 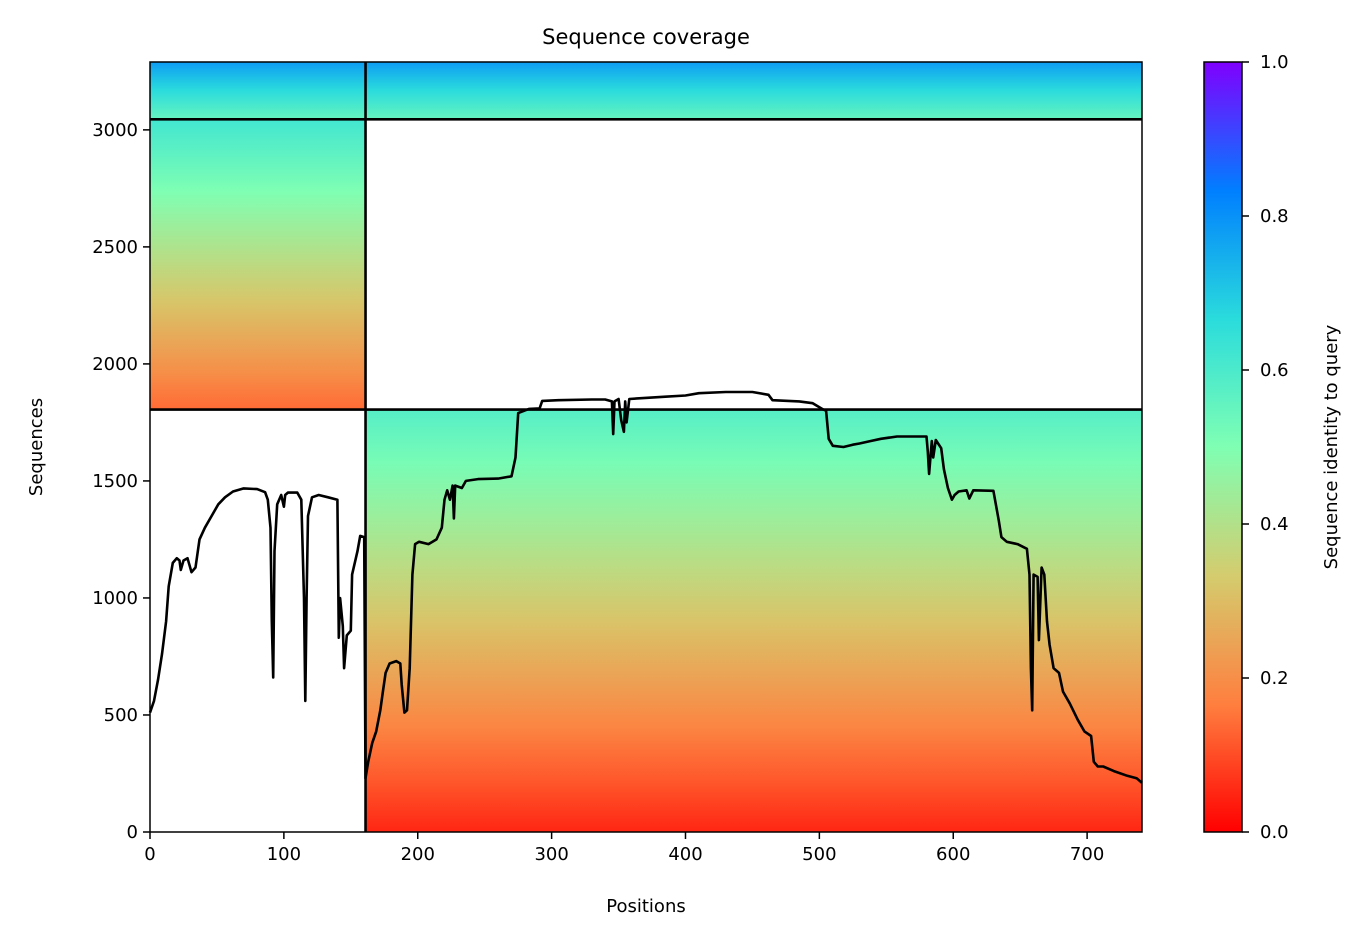 I want to click on x-tick-label: 400, so click(x=685, y=854).